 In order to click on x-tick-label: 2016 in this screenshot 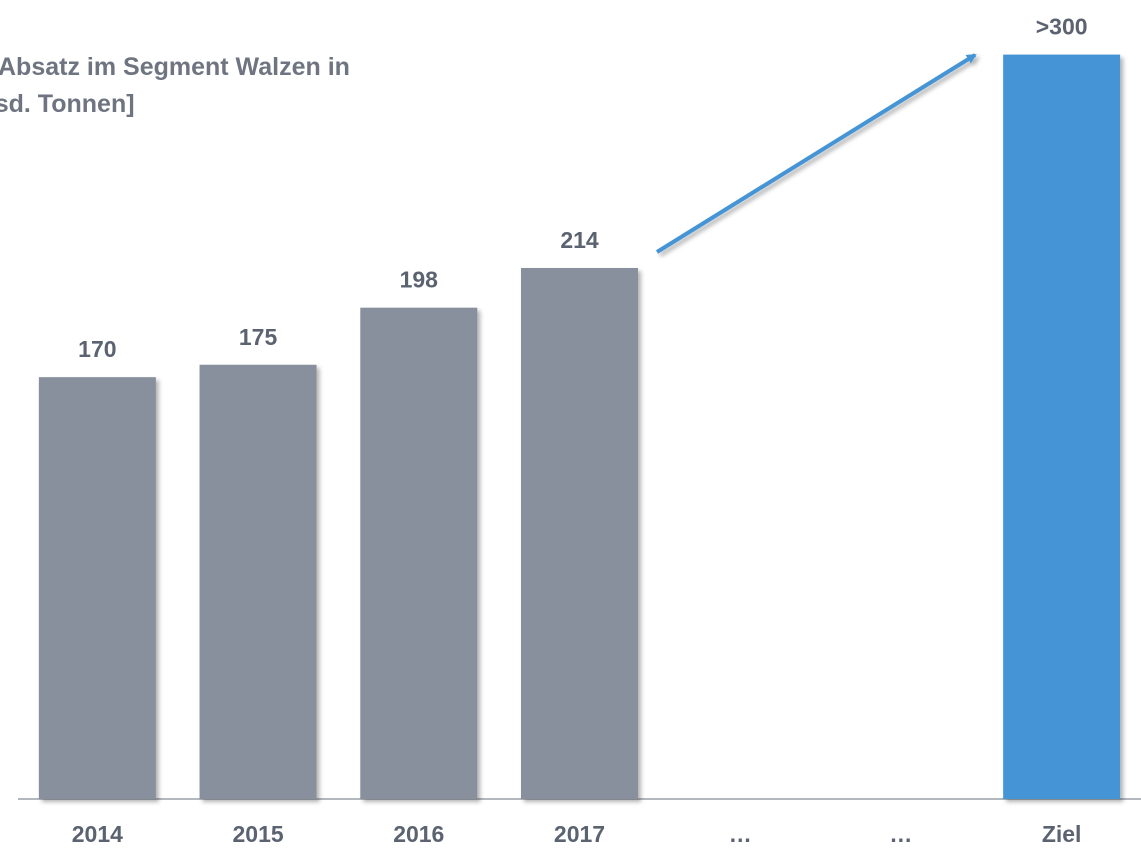, I will do `click(418, 834)`.